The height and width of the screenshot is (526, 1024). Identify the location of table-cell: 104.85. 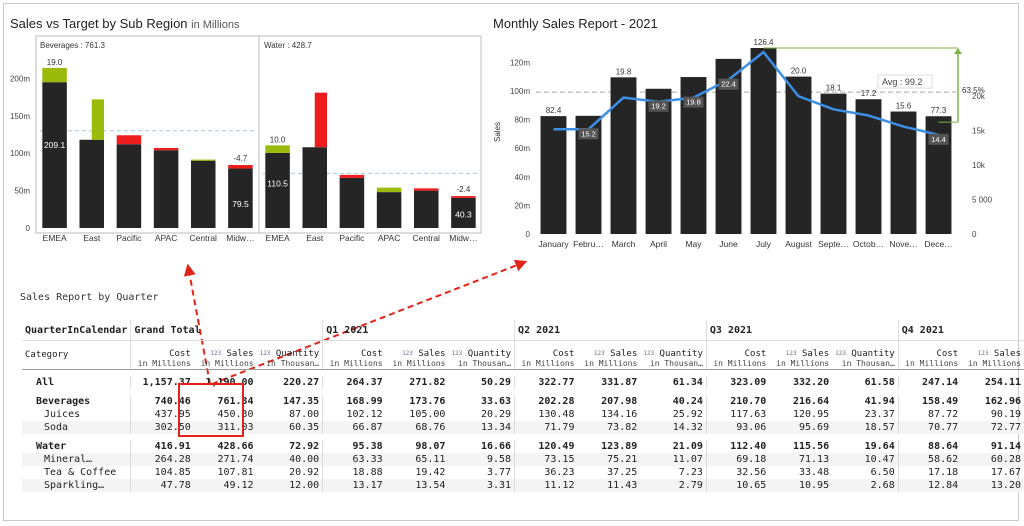
(162, 472).